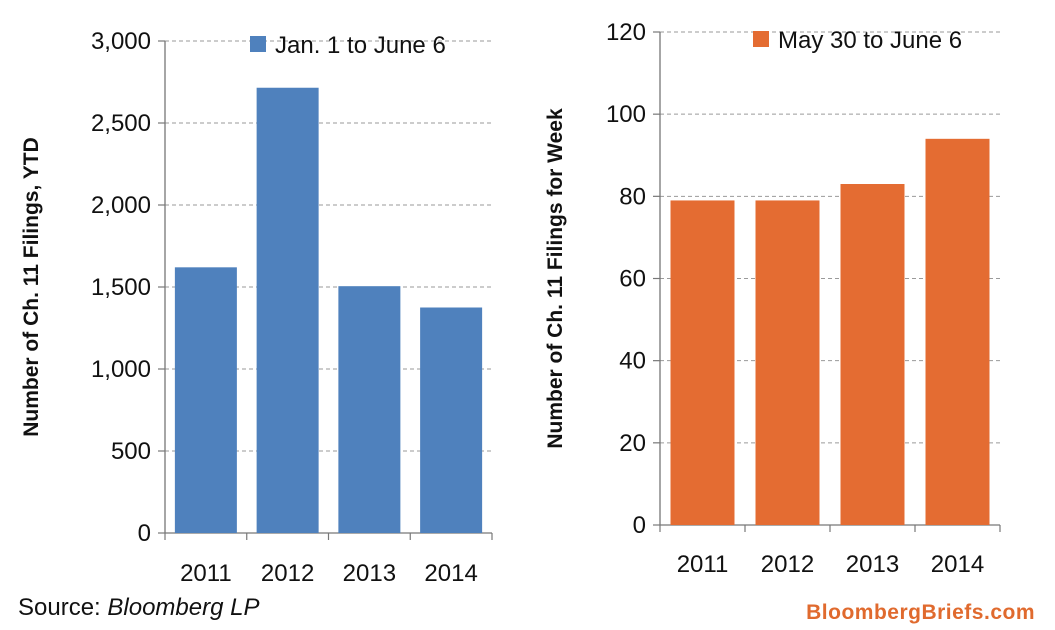 The height and width of the screenshot is (630, 1055). I want to click on y-tick-label: 120, so click(626, 32).